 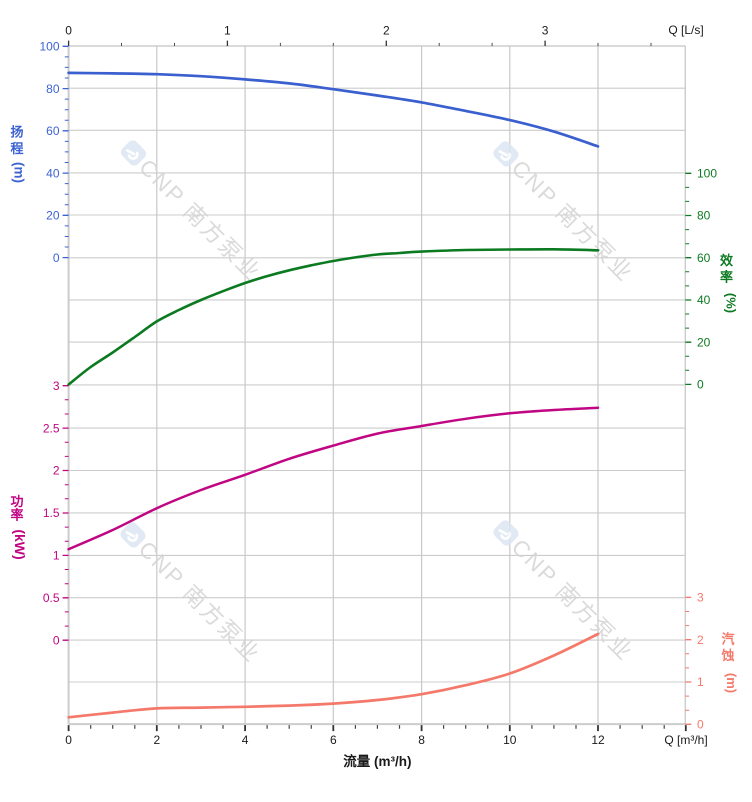 I want to click on svg-text: Q [L/s], so click(x=685, y=30).